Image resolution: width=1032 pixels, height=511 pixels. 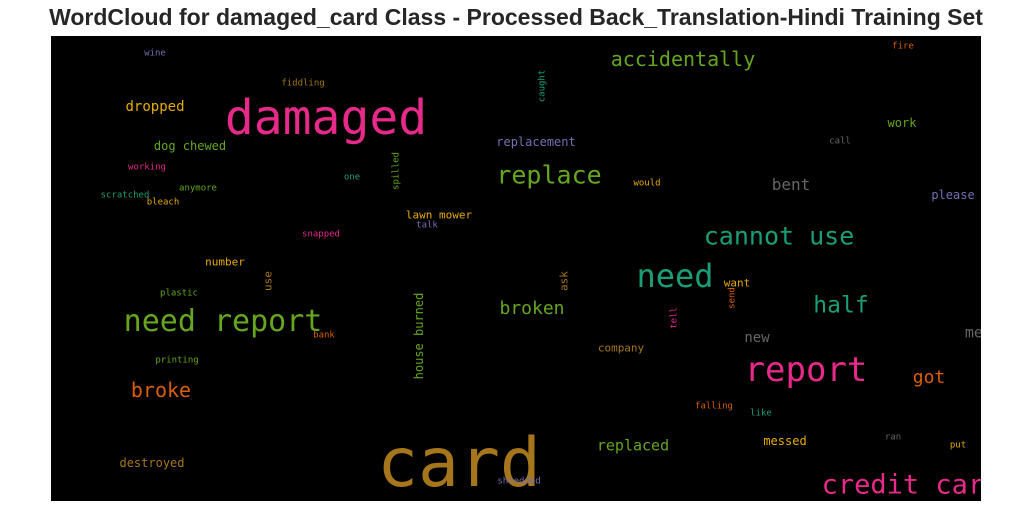 I want to click on word-half: half, so click(x=841, y=305).